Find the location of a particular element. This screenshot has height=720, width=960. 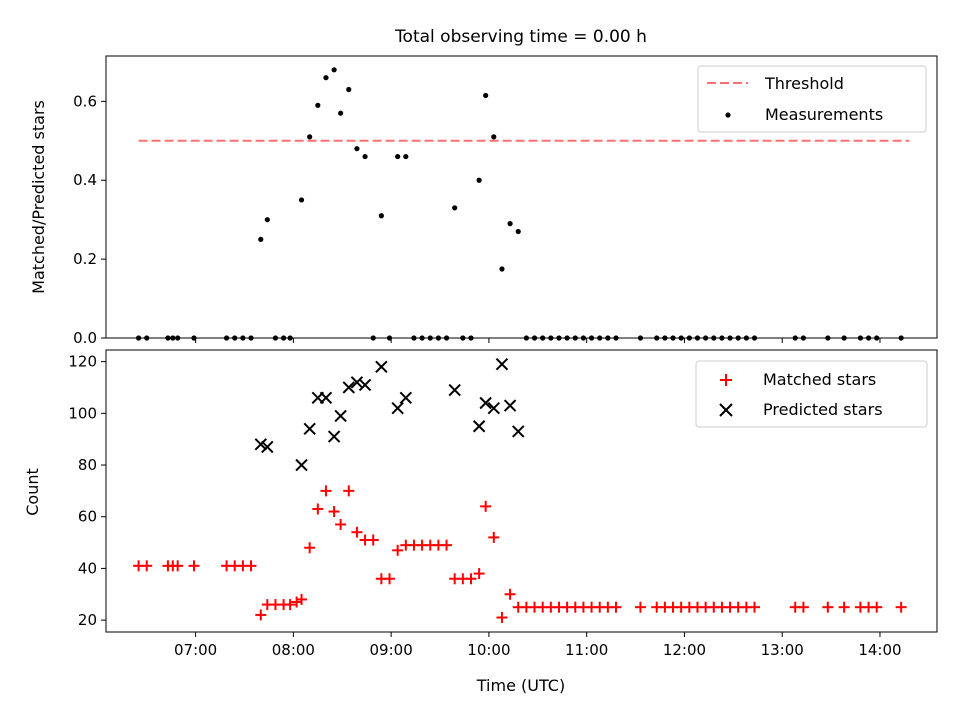

ratio-y-tick-label: 0.0 is located at coordinates (85, 338).